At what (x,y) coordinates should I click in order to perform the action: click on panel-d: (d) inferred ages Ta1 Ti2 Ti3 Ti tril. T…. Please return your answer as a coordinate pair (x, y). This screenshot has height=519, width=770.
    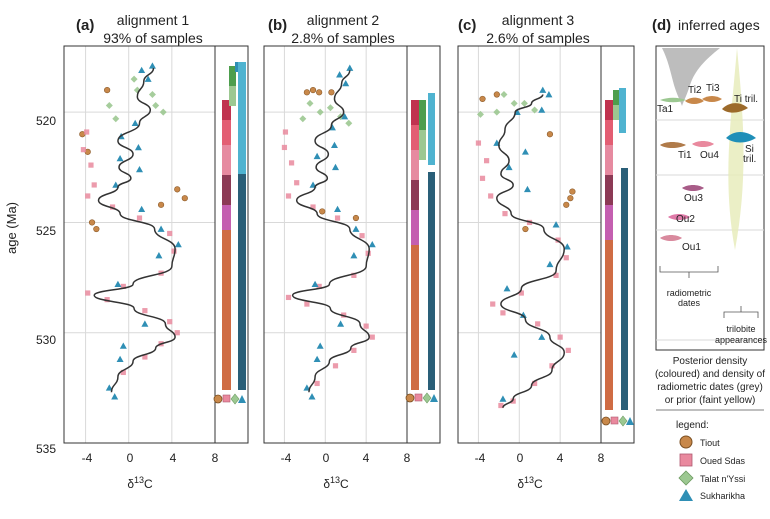
    Looking at the image, I should click on (710, 214).